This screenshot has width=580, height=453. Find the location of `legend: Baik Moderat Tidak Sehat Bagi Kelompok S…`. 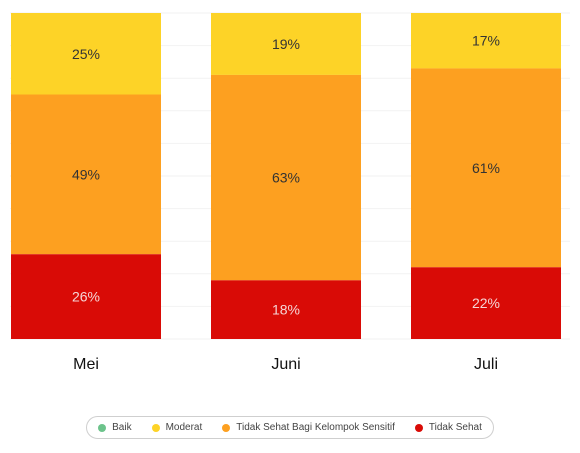

legend: Baik Moderat Tidak Sehat Bagi Kelompok S… is located at coordinates (290, 427).